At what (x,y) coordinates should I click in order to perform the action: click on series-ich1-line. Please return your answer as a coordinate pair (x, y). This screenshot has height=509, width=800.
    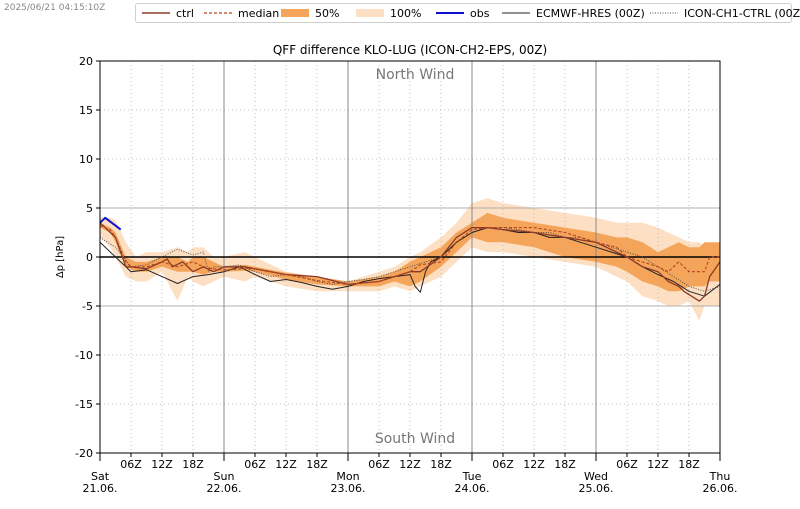
    Looking at the image, I should click on (410, 259).